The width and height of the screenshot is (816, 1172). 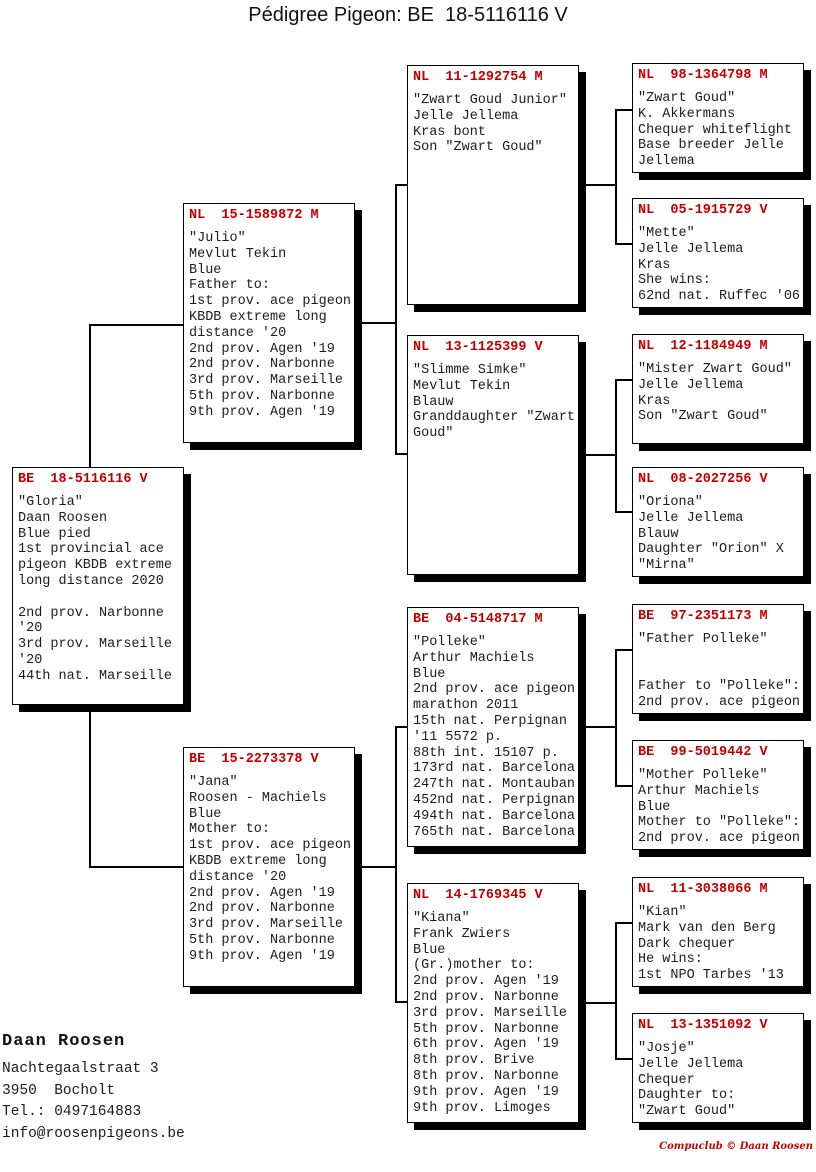 What do you see at coordinates (494, 800) in the screenshot?
I see `box-line: 452nd nat. Perpignan` at bounding box center [494, 800].